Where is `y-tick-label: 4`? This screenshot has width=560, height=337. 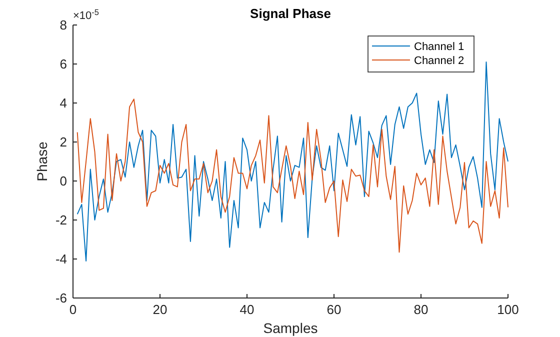 y-tick-label: 4 is located at coordinates (63, 103).